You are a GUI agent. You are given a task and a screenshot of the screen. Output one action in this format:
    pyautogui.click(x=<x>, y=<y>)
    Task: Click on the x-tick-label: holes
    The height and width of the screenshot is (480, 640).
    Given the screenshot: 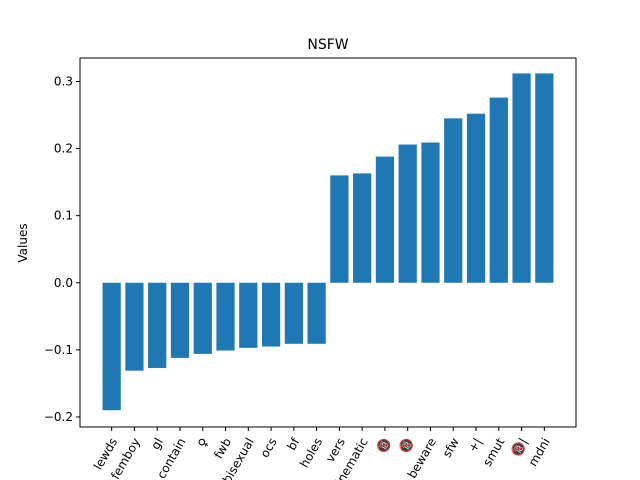 What is the action you would take?
    pyautogui.click(x=311, y=453)
    